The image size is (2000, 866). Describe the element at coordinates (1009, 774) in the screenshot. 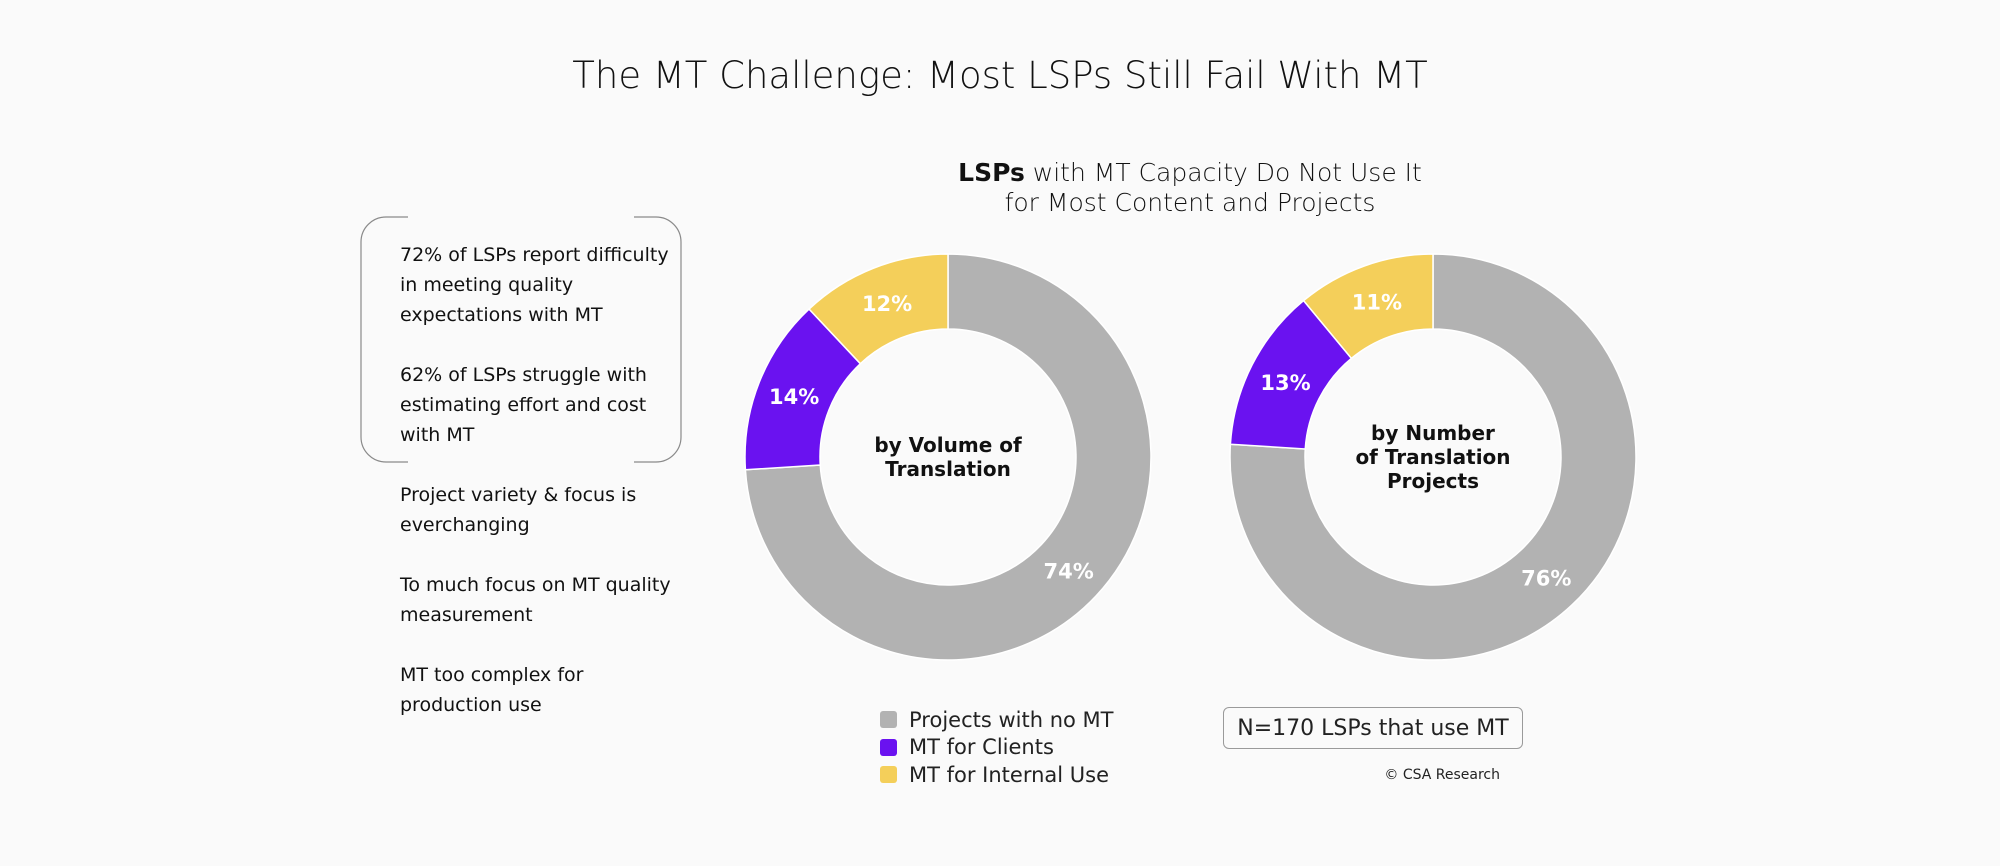

I see `legend-label: MT for Internal Use` at that location.